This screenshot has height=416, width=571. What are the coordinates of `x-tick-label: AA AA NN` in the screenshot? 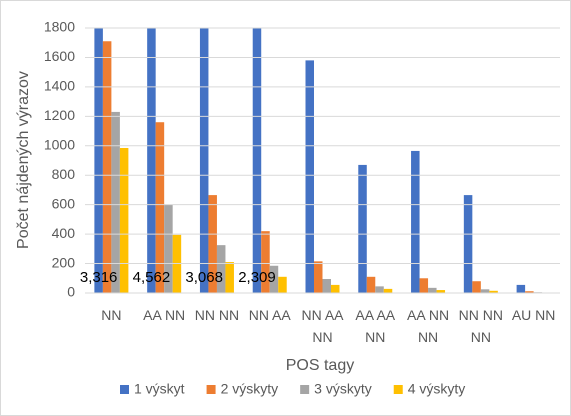 It's located at (375, 326).